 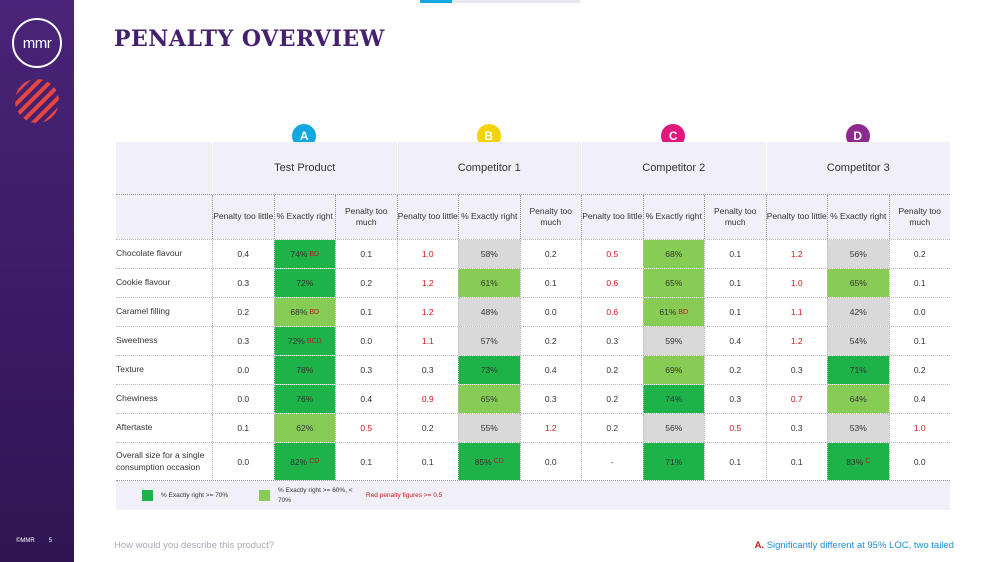 What do you see at coordinates (674, 428) in the screenshot?
I see `cell-value: 56%` at bounding box center [674, 428].